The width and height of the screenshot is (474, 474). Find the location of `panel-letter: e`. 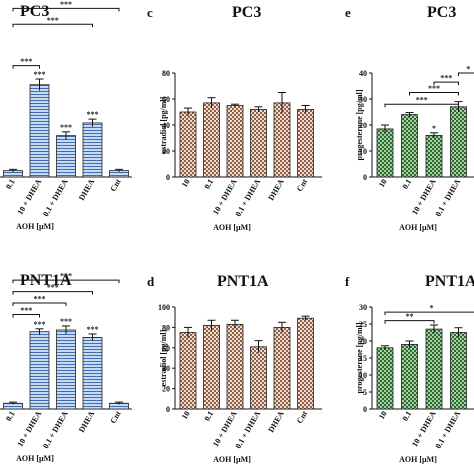

panel-letter: e is located at coordinates (348, 12).